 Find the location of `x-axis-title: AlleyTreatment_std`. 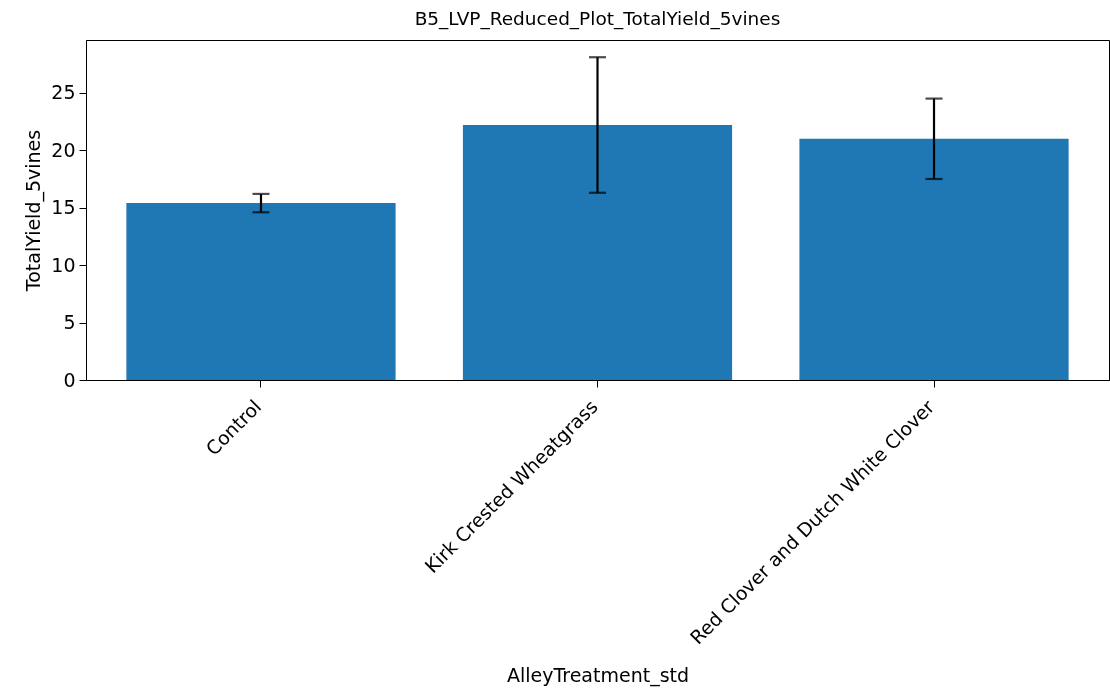

x-axis-title: AlleyTreatment_std is located at coordinates (598, 675).